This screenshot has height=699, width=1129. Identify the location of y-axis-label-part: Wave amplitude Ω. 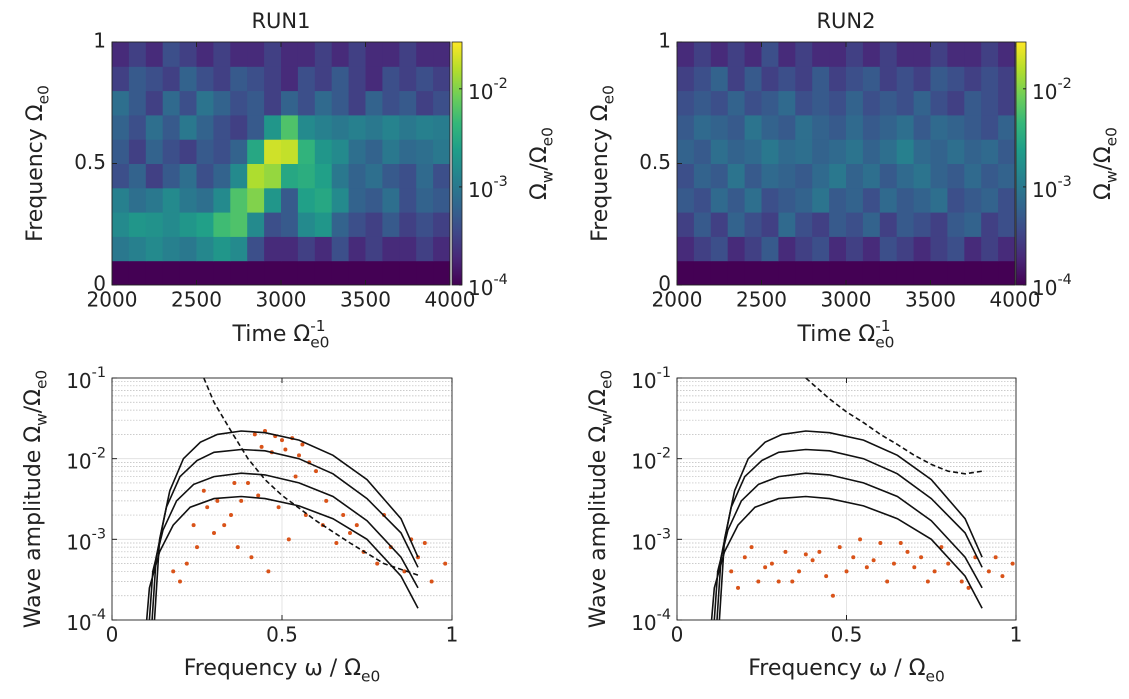
(33, 527).